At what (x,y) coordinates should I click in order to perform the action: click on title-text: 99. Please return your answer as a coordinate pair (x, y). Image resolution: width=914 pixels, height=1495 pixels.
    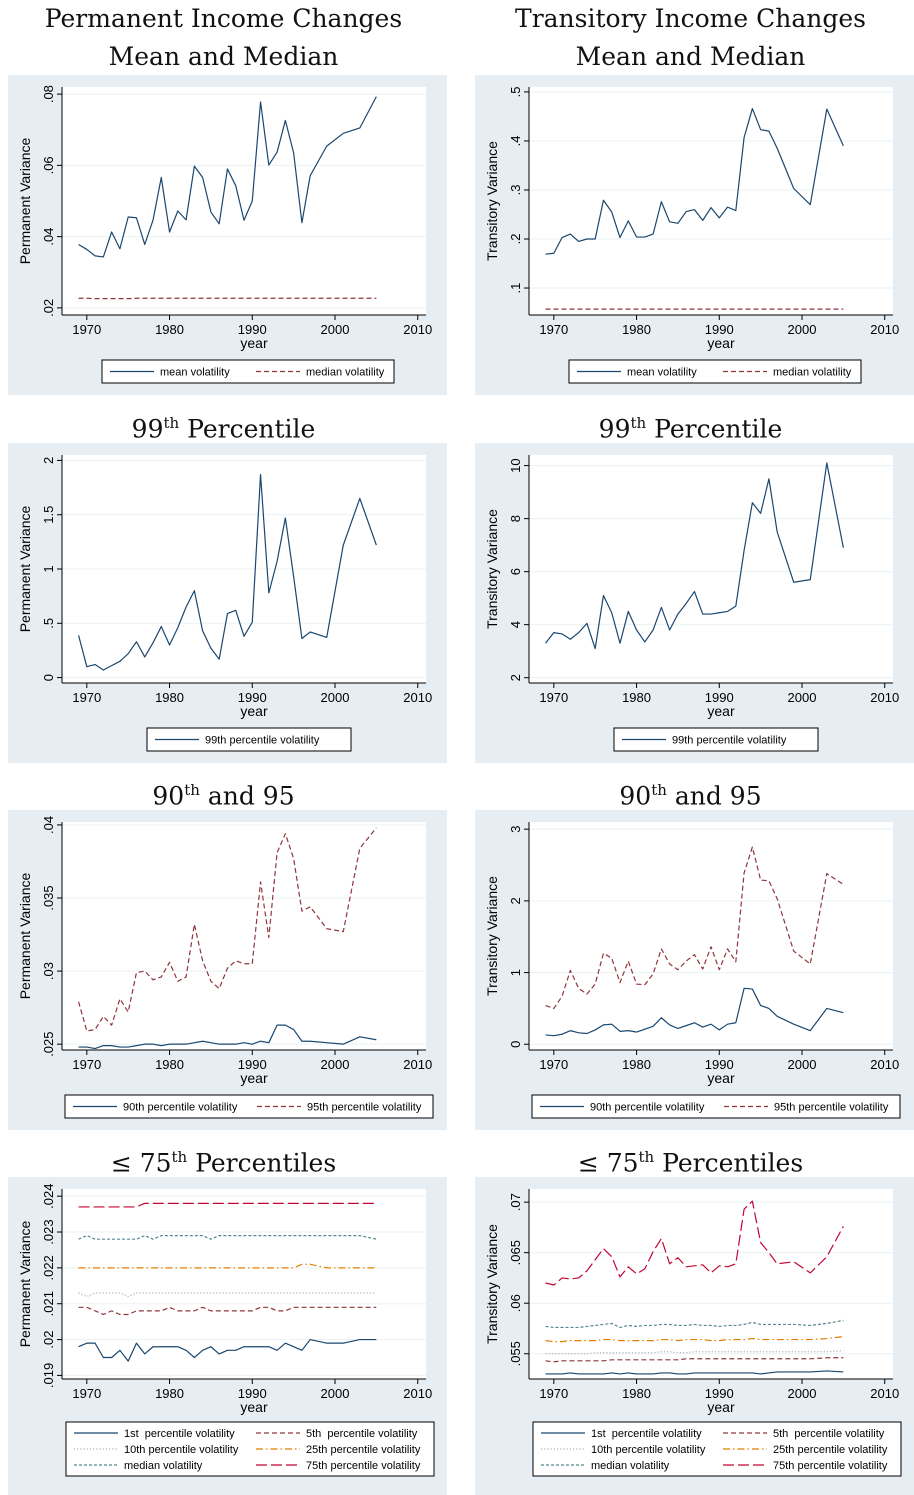
    Looking at the image, I should click on (147, 429).